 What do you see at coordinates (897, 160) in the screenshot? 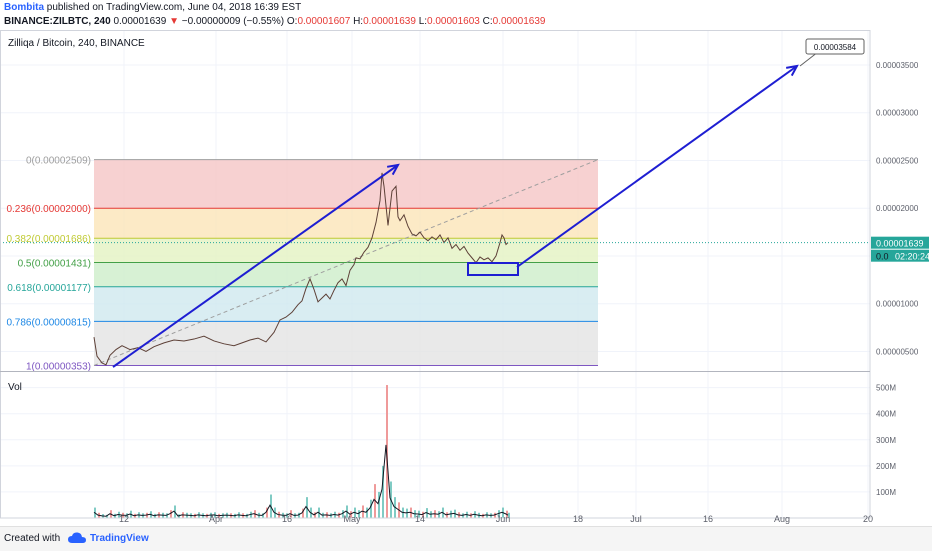
I see `y-tick-label: 0.00002500` at bounding box center [897, 160].